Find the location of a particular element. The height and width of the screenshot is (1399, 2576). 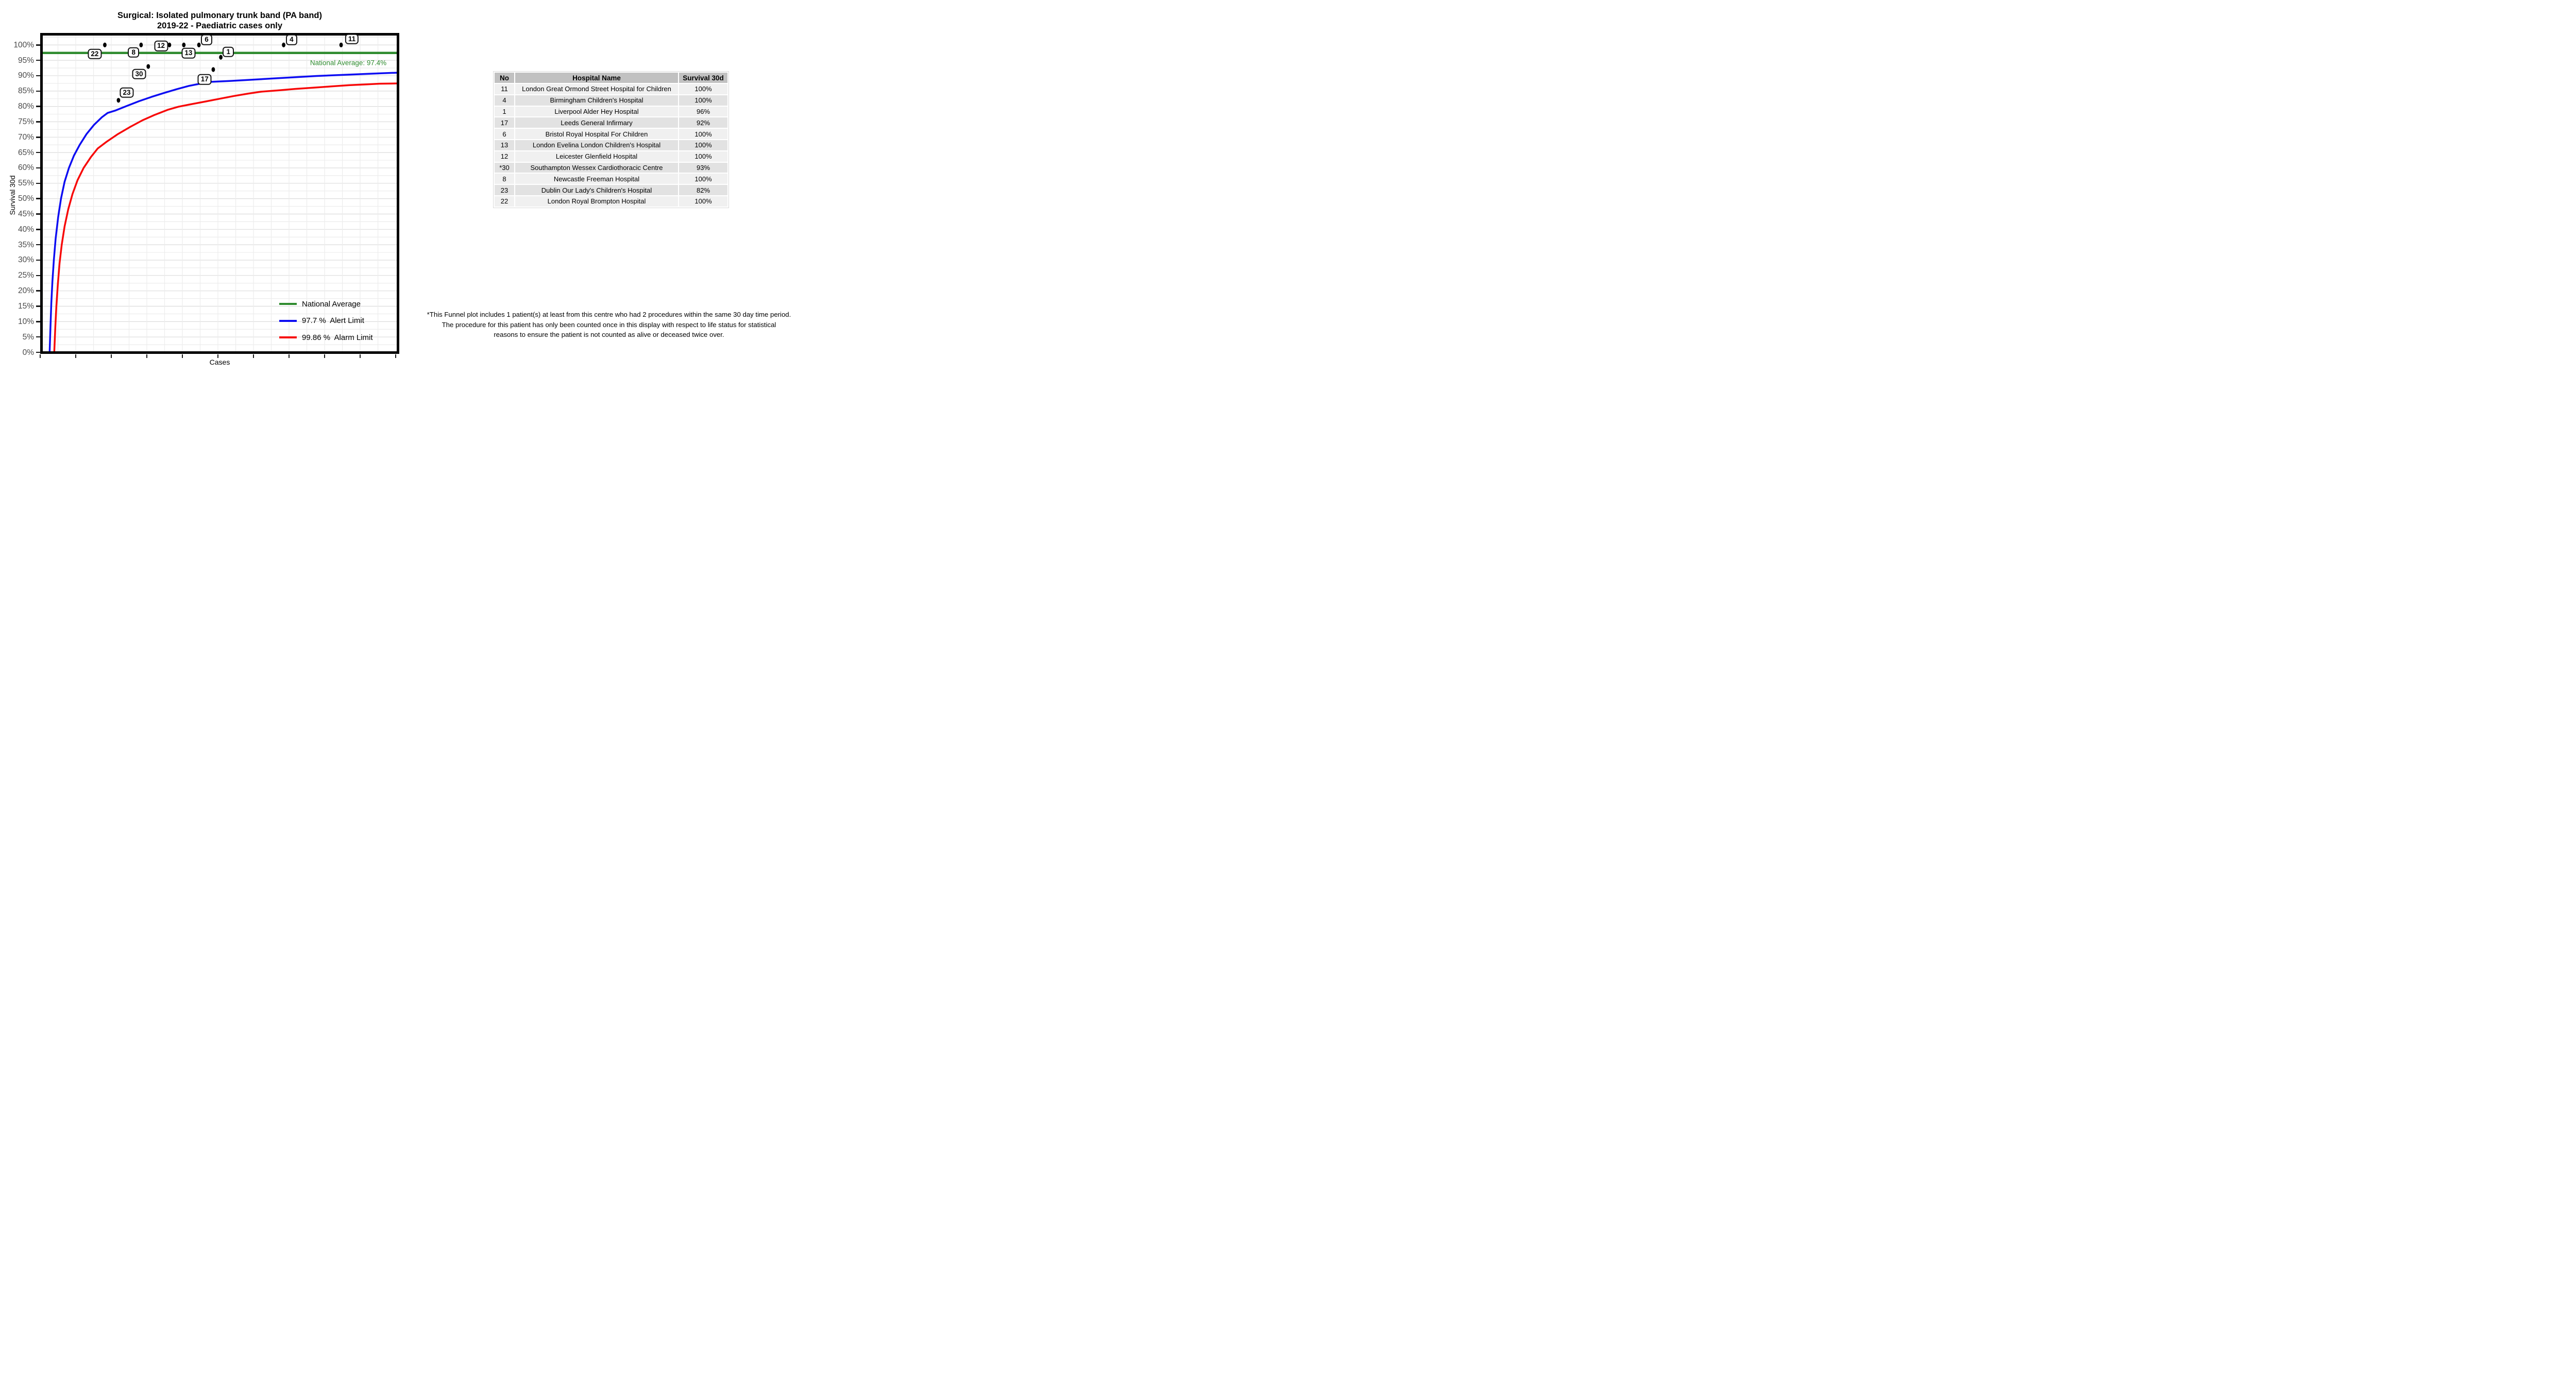

cell-no: 11 is located at coordinates (504, 89).